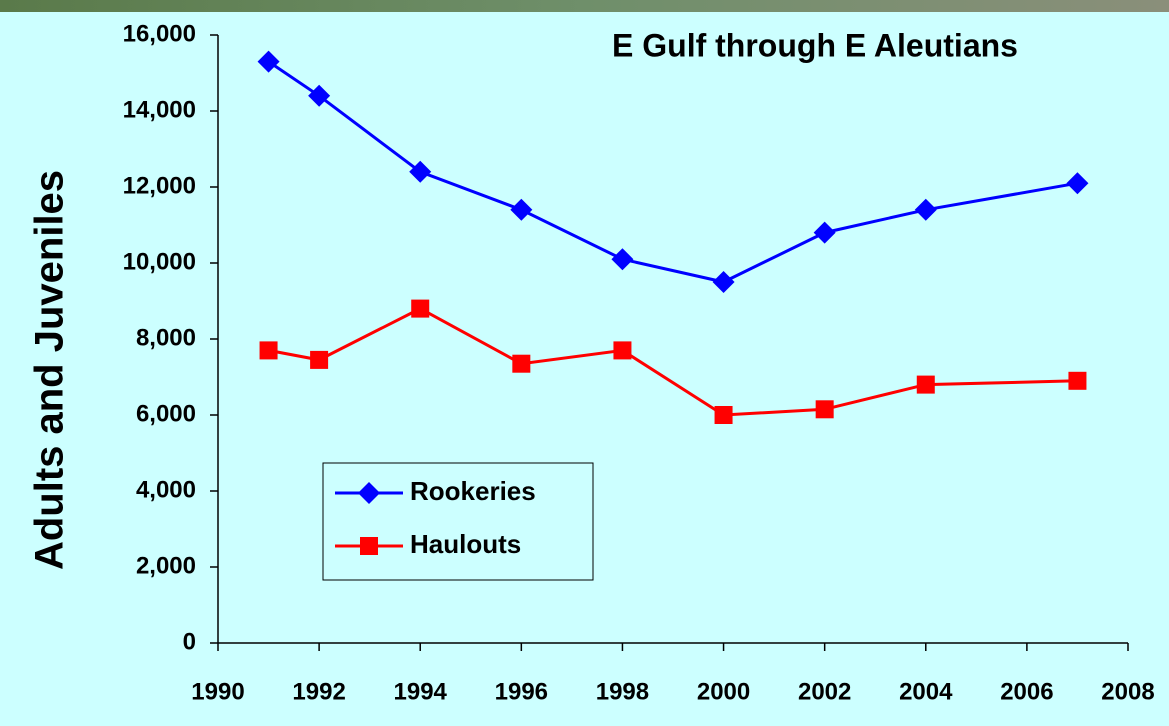  What do you see at coordinates (159, 185) in the screenshot?
I see `y-tick-label: 12,000` at bounding box center [159, 185].